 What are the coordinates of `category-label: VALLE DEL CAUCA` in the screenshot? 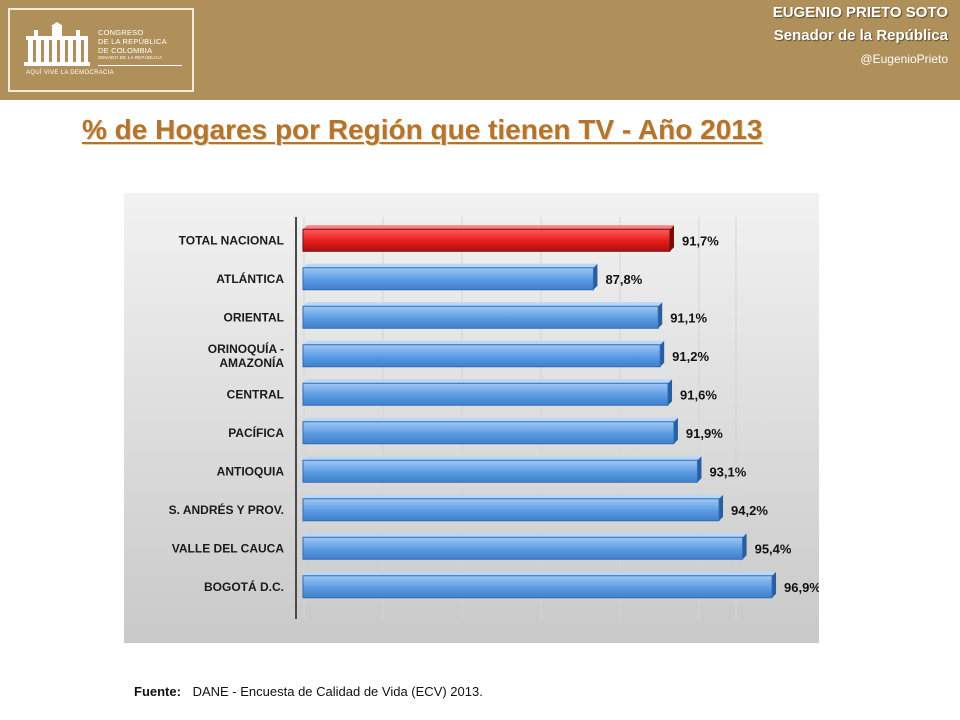 It's located at (228, 548).